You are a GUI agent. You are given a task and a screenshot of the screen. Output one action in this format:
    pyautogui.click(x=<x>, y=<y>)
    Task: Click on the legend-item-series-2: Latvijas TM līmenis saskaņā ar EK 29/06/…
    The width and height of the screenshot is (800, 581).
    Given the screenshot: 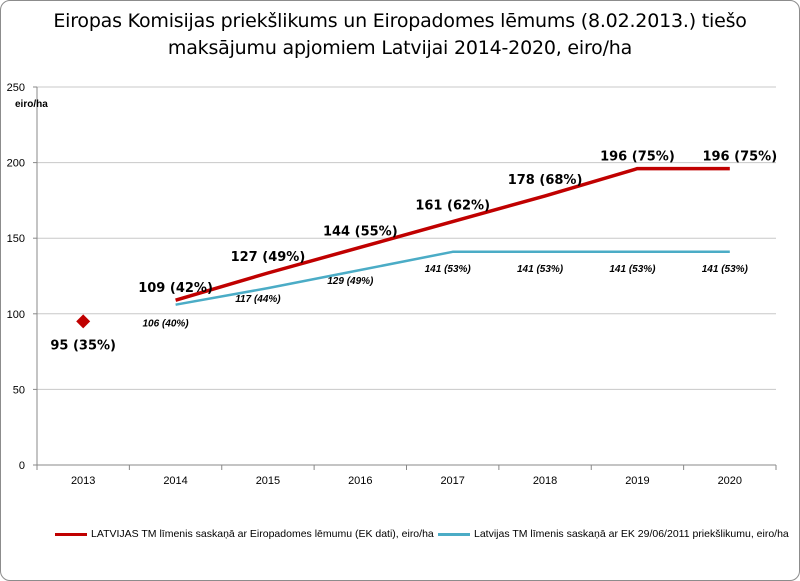 What is the action you would take?
    pyautogui.click(x=613, y=534)
    